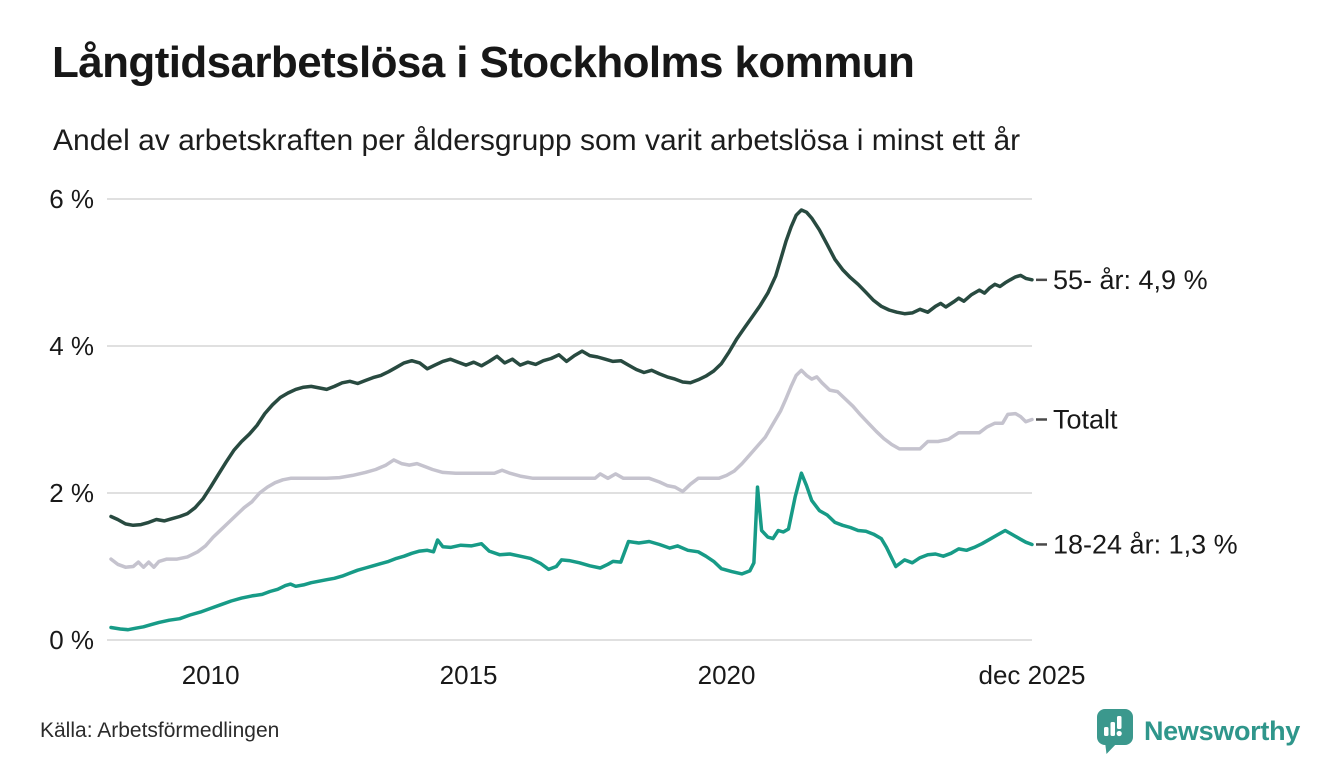 Image resolution: width=1340 pixels, height=780 pixels. What do you see at coordinates (160, 730) in the screenshot?
I see `source-note: Källa: Arbetsförmedlingen` at bounding box center [160, 730].